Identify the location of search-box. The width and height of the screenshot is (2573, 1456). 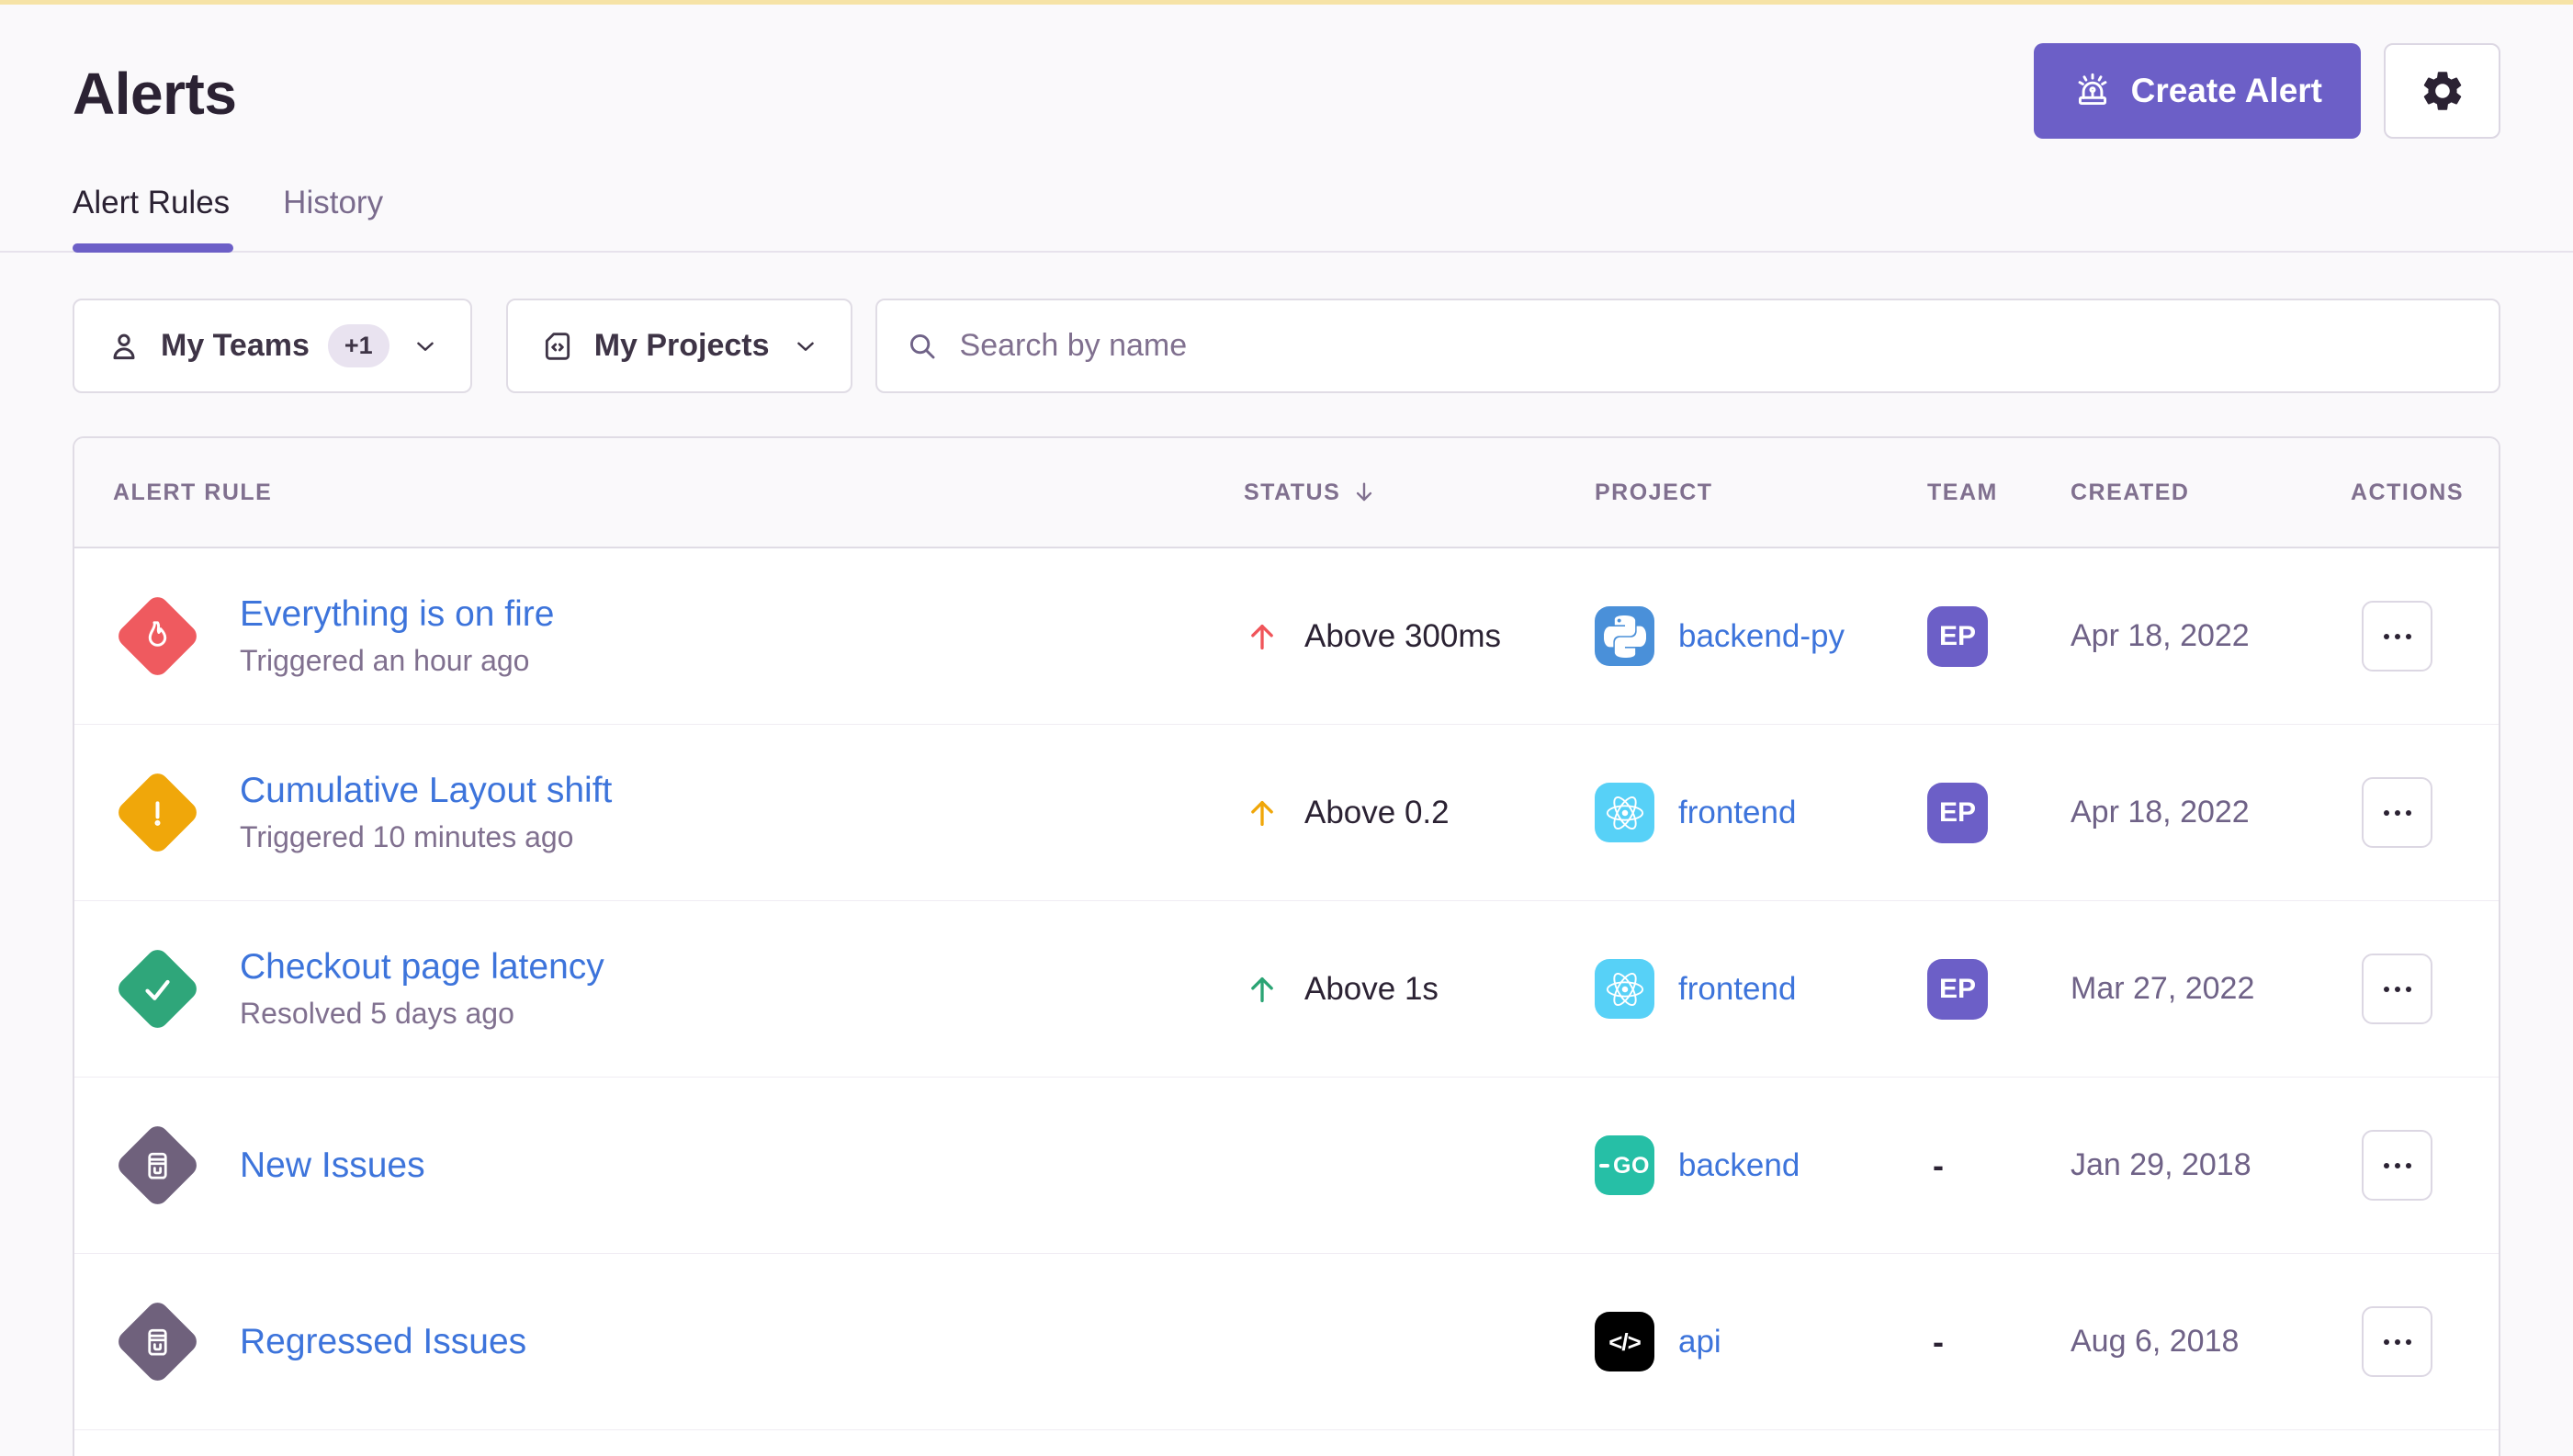
(1687, 346).